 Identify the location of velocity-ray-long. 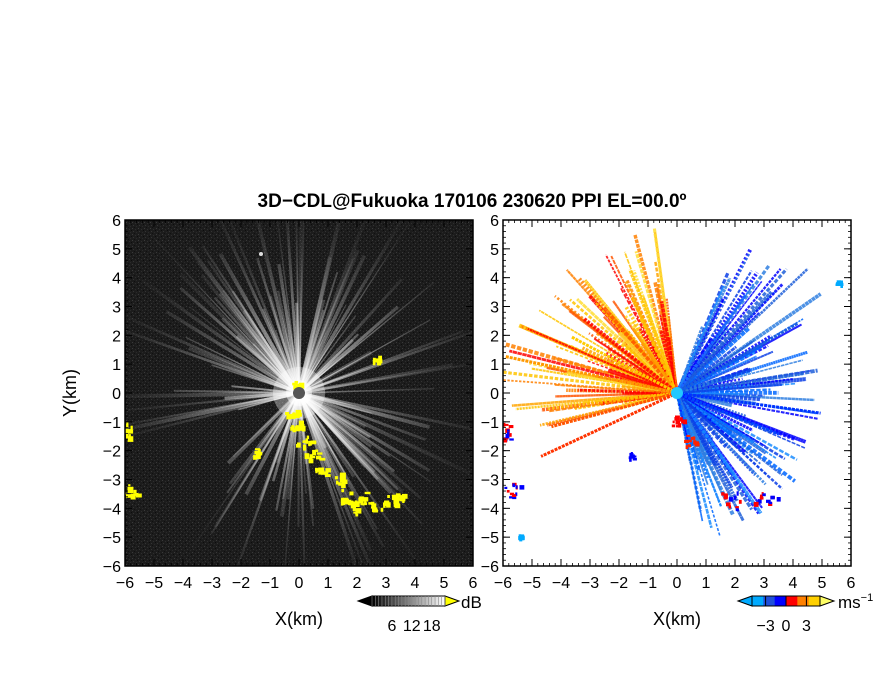
(737, 358).